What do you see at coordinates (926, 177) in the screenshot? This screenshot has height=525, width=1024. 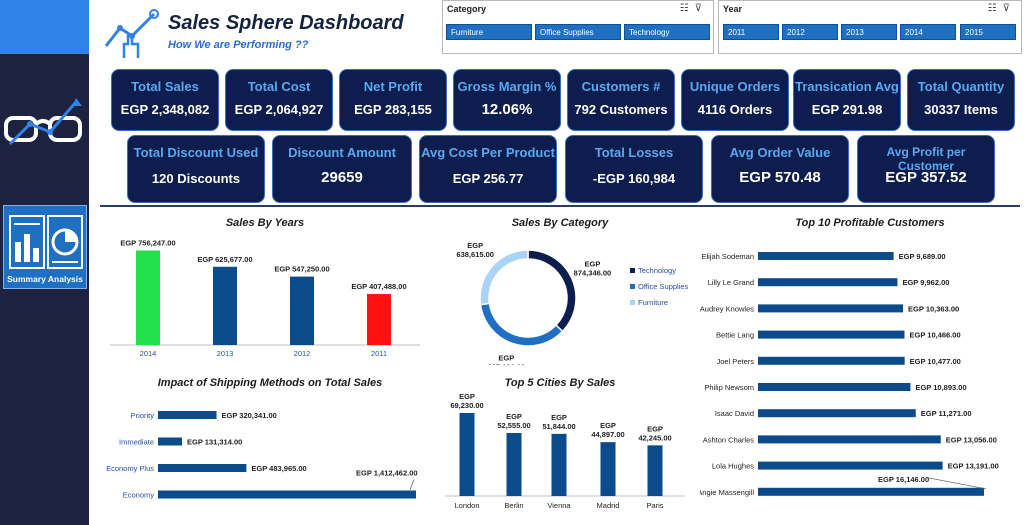 I see `kpi-value: EGP 357.52` at bounding box center [926, 177].